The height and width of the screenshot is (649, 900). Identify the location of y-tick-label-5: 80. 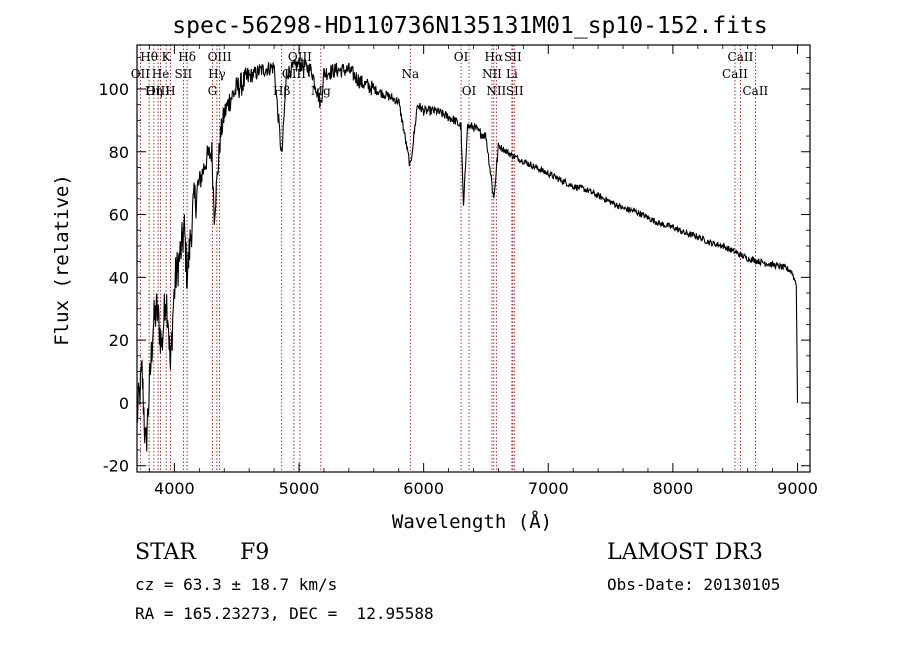
(119, 152).